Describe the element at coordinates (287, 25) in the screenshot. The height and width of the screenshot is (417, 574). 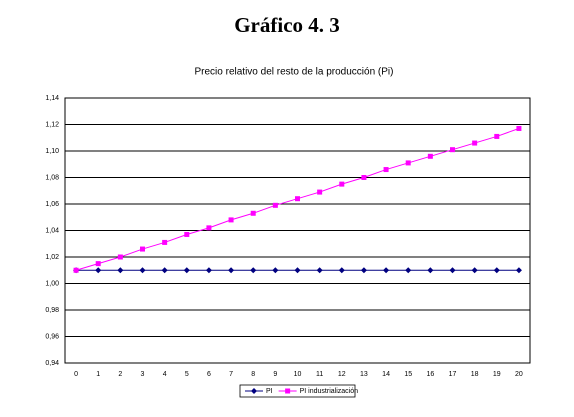
I see `chart-title: Gráfico 4. 3` at that location.